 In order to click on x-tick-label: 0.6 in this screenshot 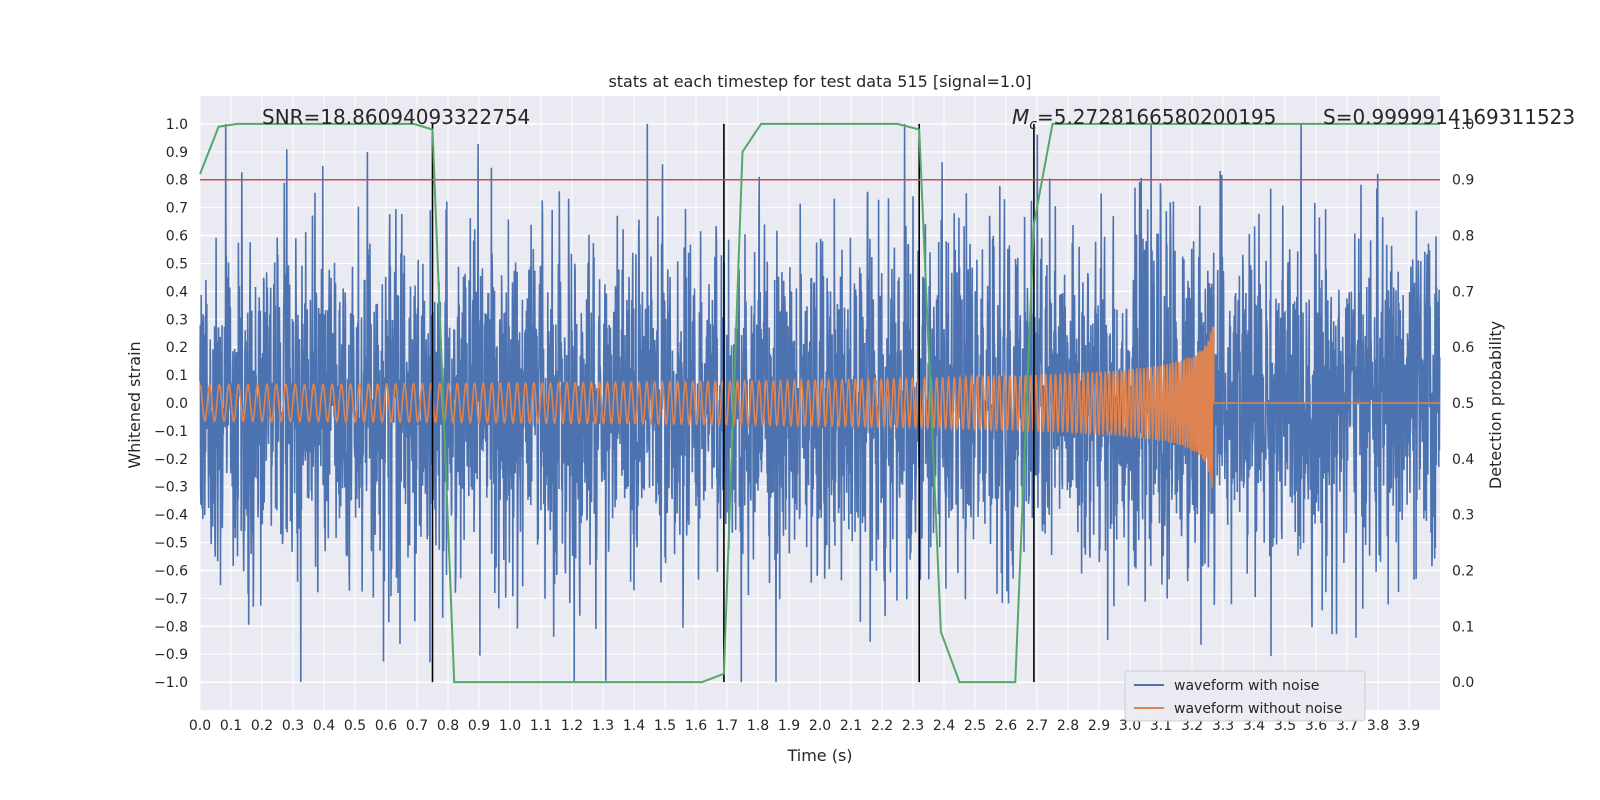, I will do `click(386, 726)`.